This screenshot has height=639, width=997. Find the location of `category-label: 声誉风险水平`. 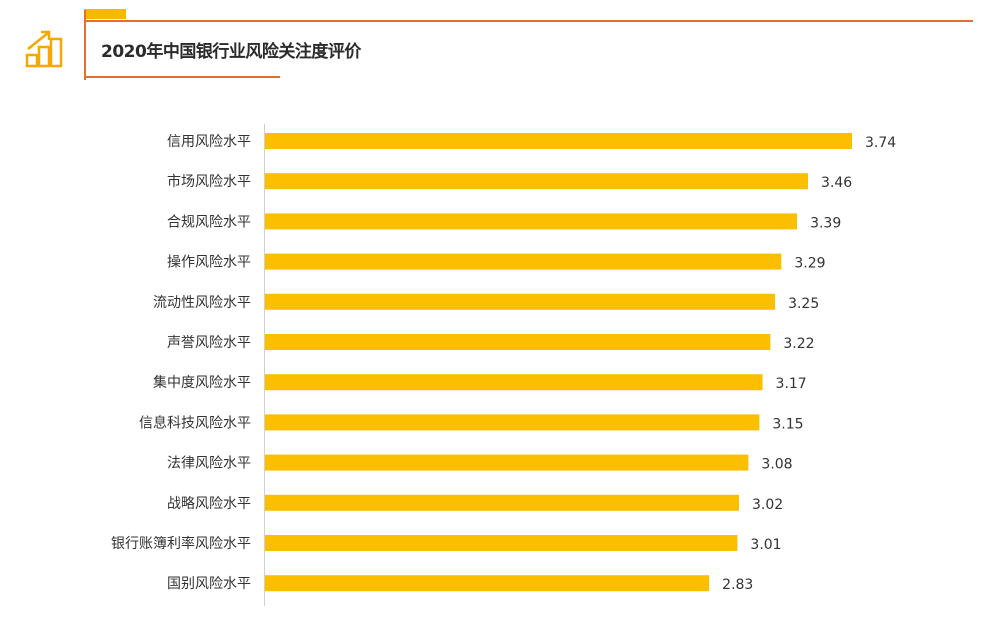

category-label: 声誉风险水平 is located at coordinates (209, 343).